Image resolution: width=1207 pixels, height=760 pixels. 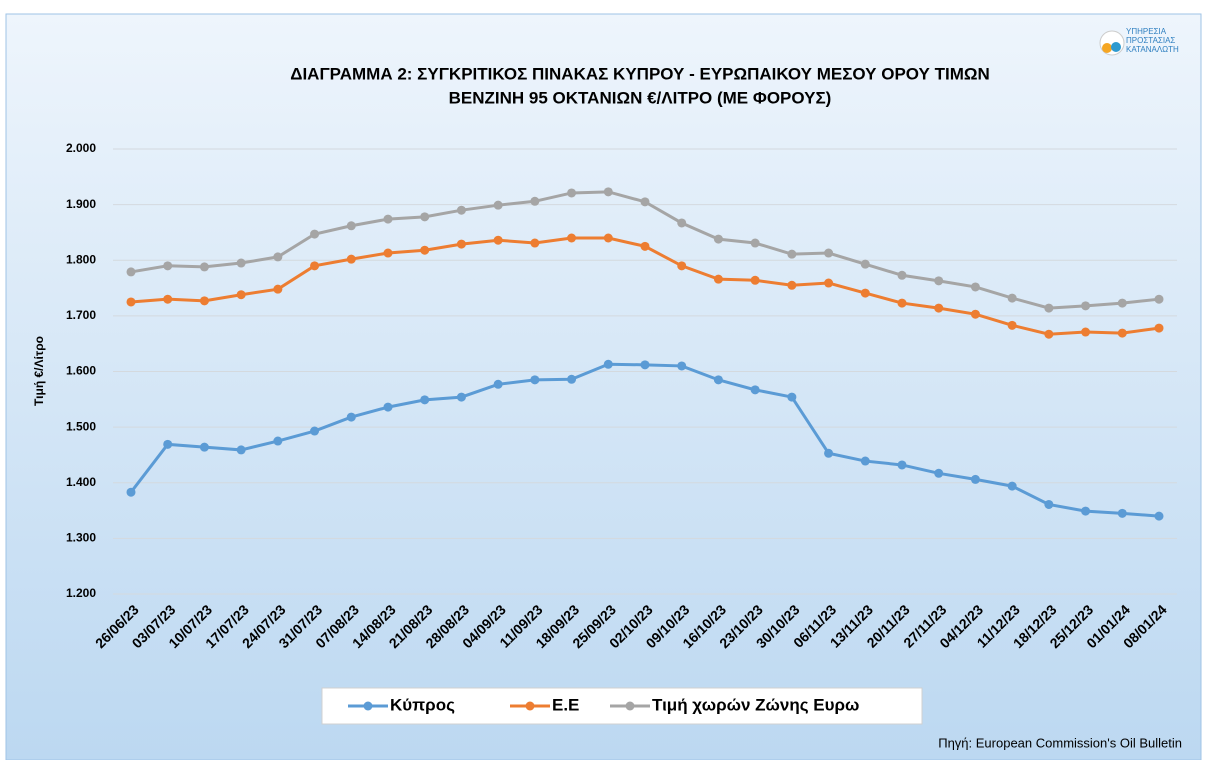 What do you see at coordinates (81, 315) in the screenshot?
I see `y-tick-label: 1.700` at bounding box center [81, 315].